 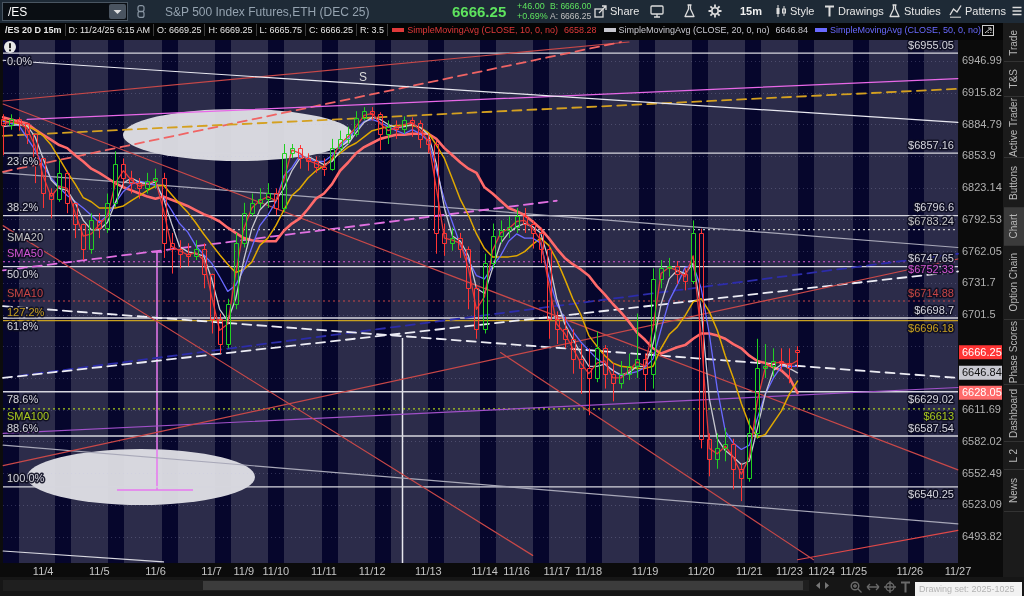 What do you see at coordinates (861, 11) in the screenshot?
I see `text: Drawings` at bounding box center [861, 11].